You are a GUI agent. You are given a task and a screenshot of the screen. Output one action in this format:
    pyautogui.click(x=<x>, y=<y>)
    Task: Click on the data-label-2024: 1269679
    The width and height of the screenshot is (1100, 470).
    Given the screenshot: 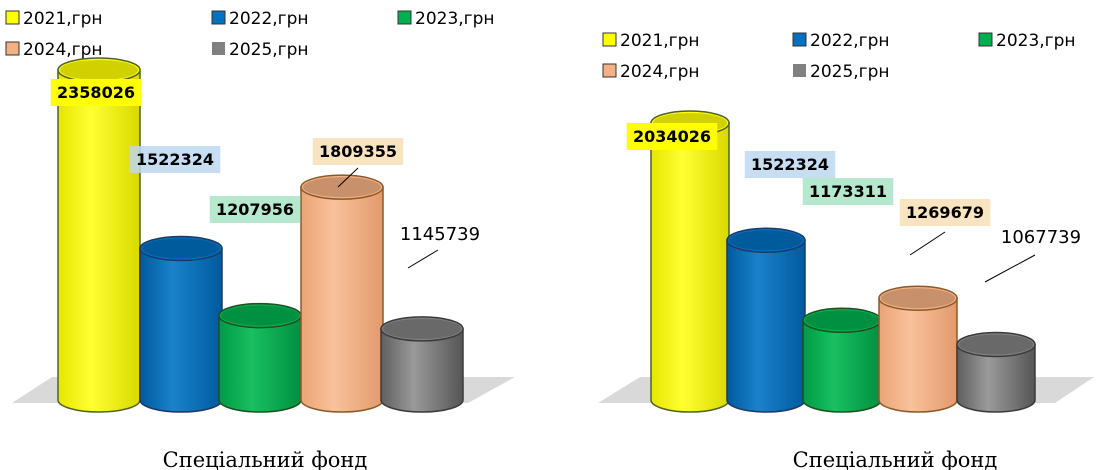 What is the action you would take?
    pyautogui.click(x=945, y=227)
    